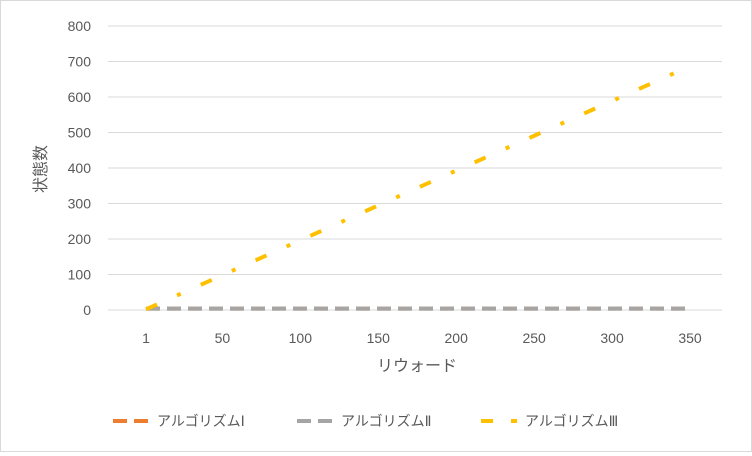 The height and width of the screenshot is (456, 752). What do you see at coordinates (690, 338) in the screenshot?
I see `x-tick-label: 350` at bounding box center [690, 338].